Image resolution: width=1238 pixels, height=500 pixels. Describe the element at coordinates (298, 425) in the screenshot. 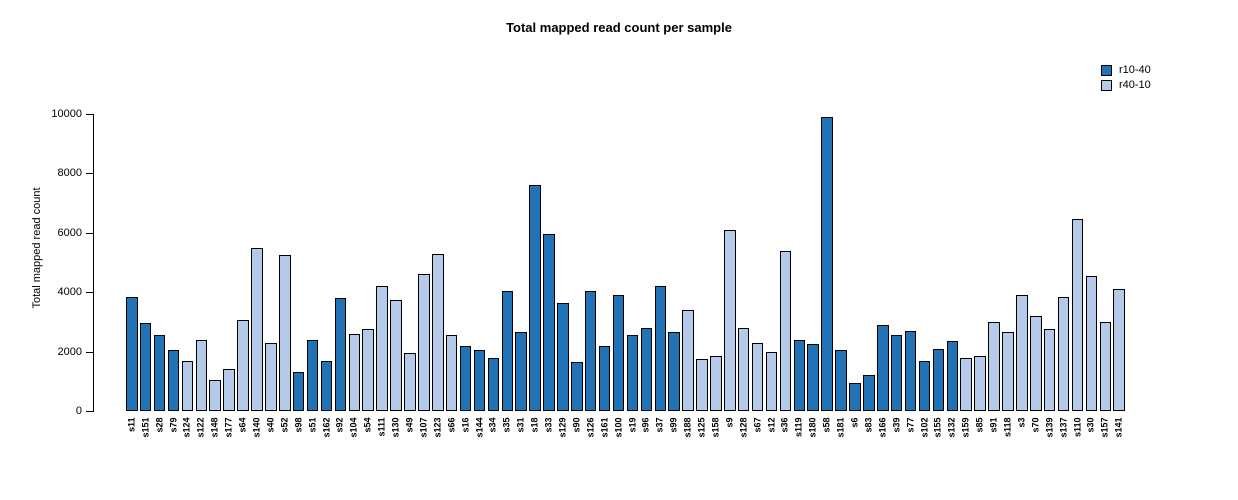

I see `x-axis-label-s98: s98` at that location.